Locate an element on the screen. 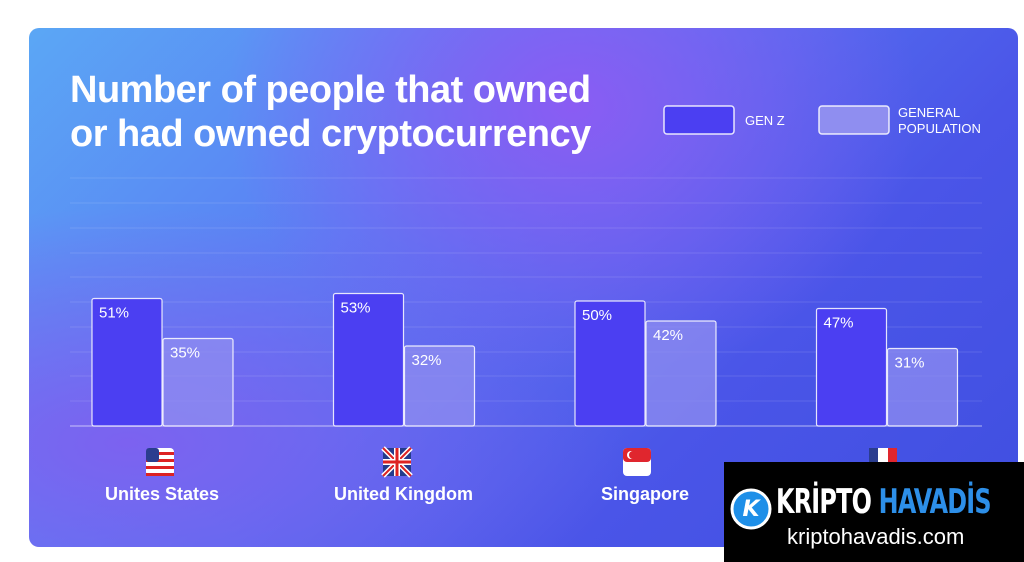 This screenshot has height=562, width=1024. watermark-logo: K is located at coordinates (751, 509).